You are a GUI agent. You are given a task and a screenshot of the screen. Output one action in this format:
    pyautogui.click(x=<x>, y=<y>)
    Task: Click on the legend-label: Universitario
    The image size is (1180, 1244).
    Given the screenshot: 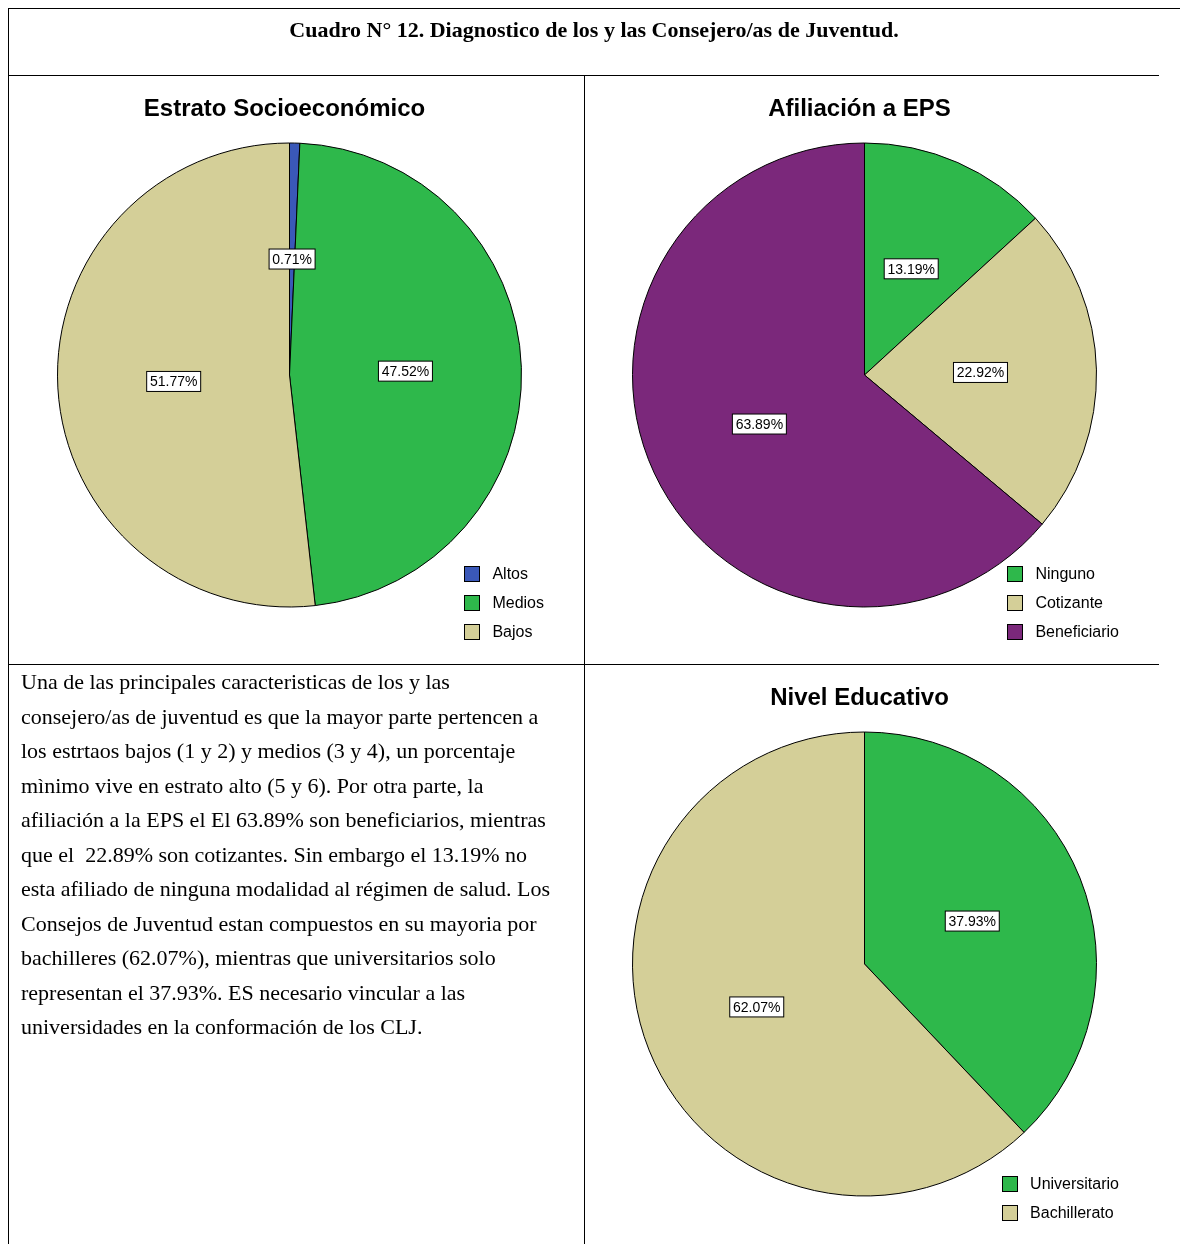 What is the action you would take?
    pyautogui.click(x=1074, y=1183)
    